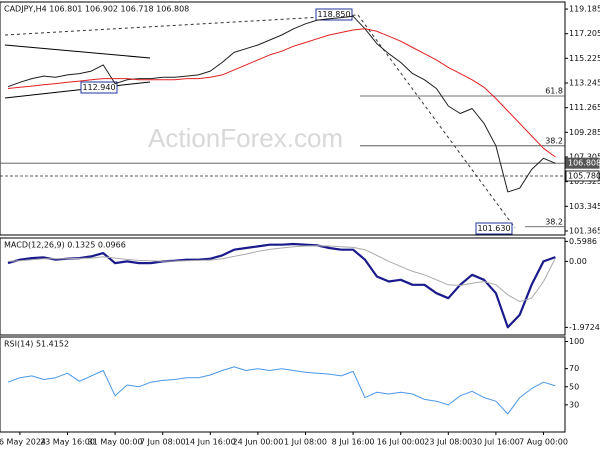 The height and width of the screenshot is (450, 600). Describe the element at coordinates (574, 404) in the screenshot. I see `y-tick-label: 30` at that location.